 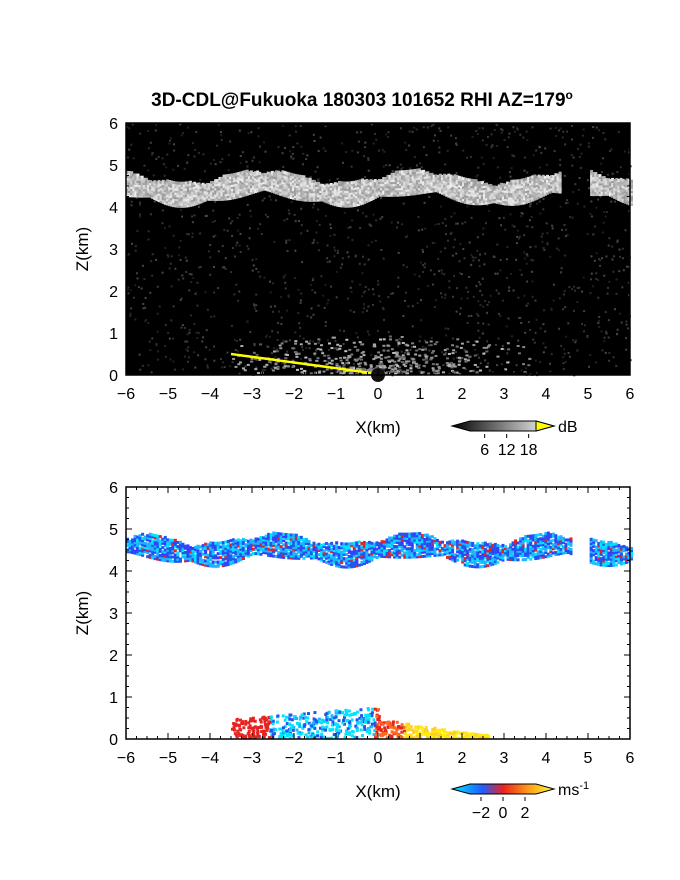 What do you see at coordinates (294, 394) in the screenshot?
I see `x-tick-label: −2` at bounding box center [294, 394].